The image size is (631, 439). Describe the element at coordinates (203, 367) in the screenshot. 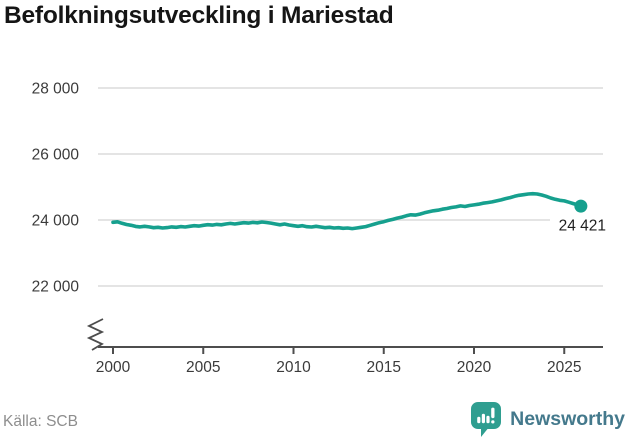

I see `x-tick-label: 2005` at that location.